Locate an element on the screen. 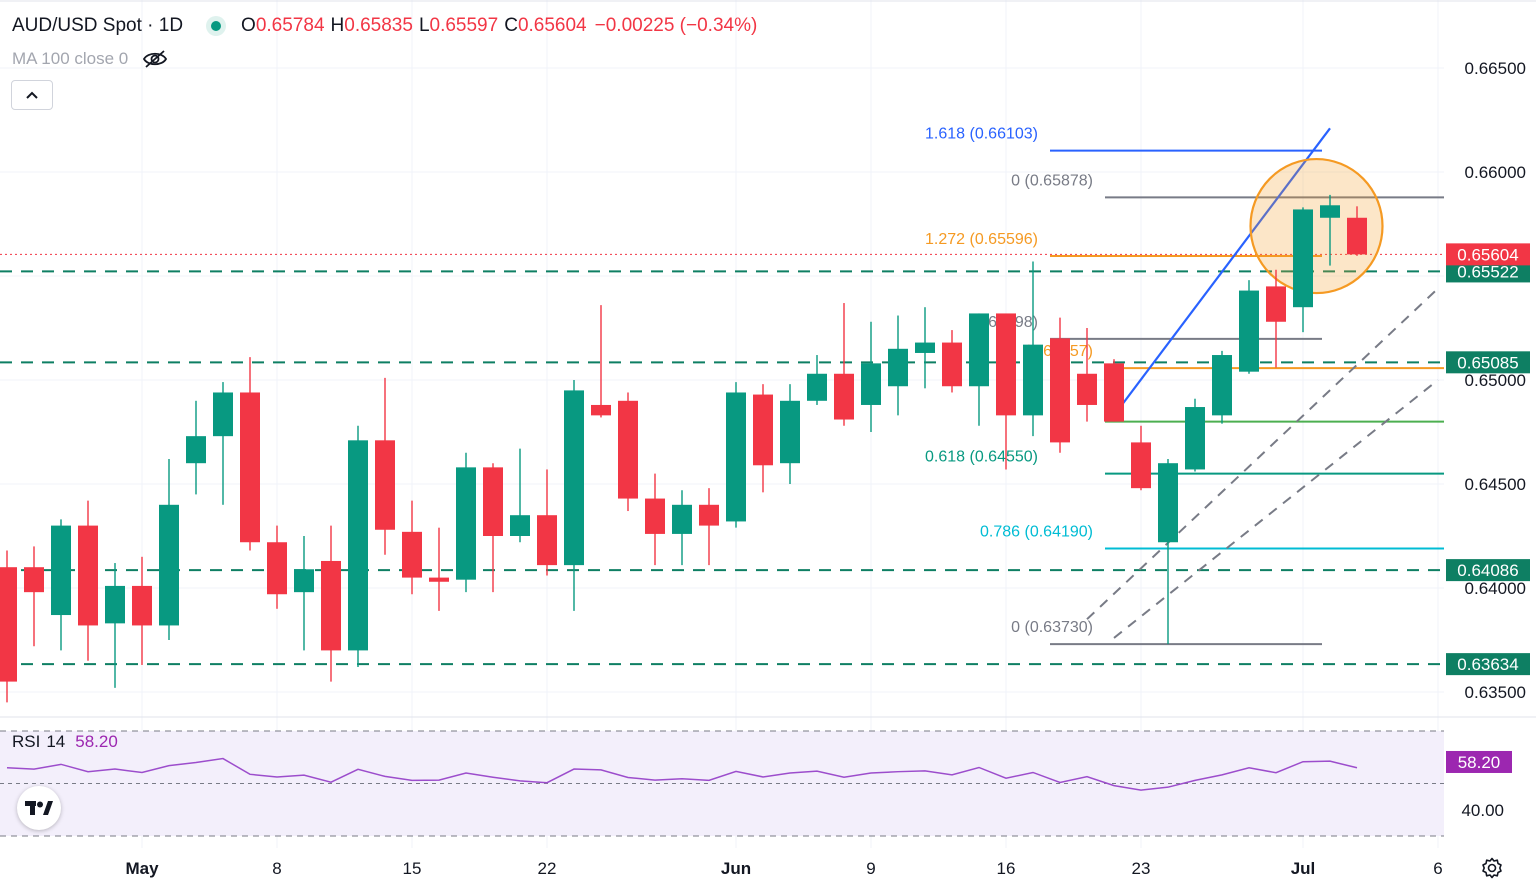  open-label: O is located at coordinates (248, 25).